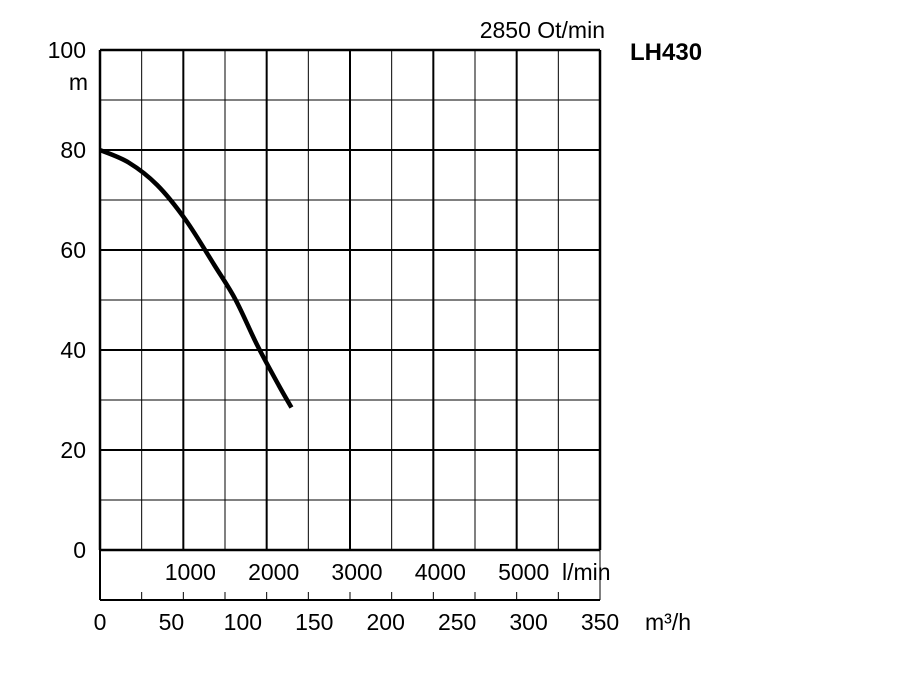 The height and width of the screenshot is (700, 900). Describe the element at coordinates (73, 150) in the screenshot. I see `y-tick-label: 80` at that location.